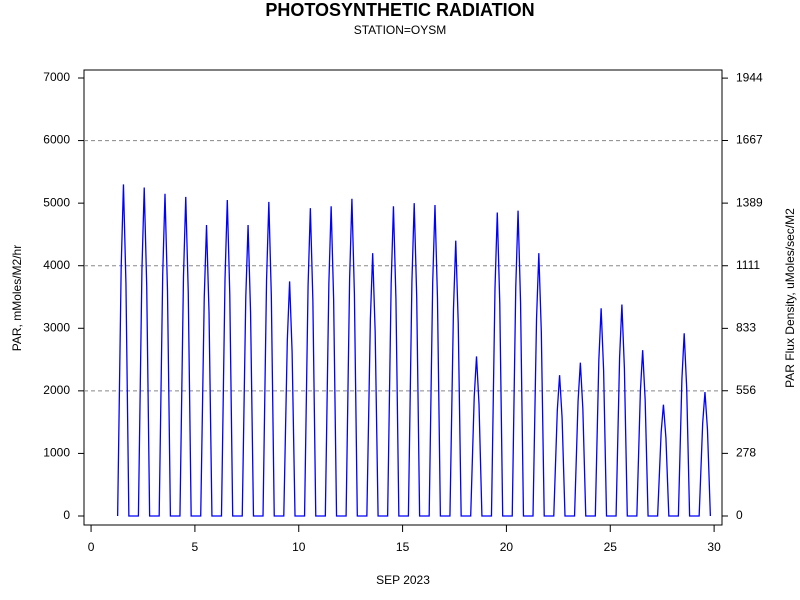 Image resolution: width=800 pixels, height=600 pixels. What do you see at coordinates (56, 453) in the screenshot?
I see `y-tick-label: 1000` at bounding box center [56, 453].